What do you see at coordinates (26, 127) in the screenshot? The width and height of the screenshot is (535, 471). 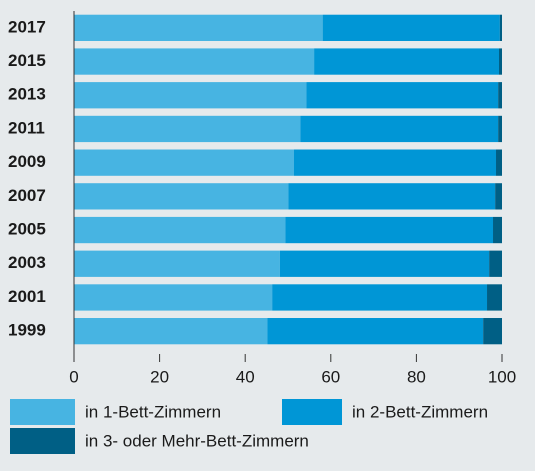 I see `y-tick-label: 2011` at bounding box center [26, 127].